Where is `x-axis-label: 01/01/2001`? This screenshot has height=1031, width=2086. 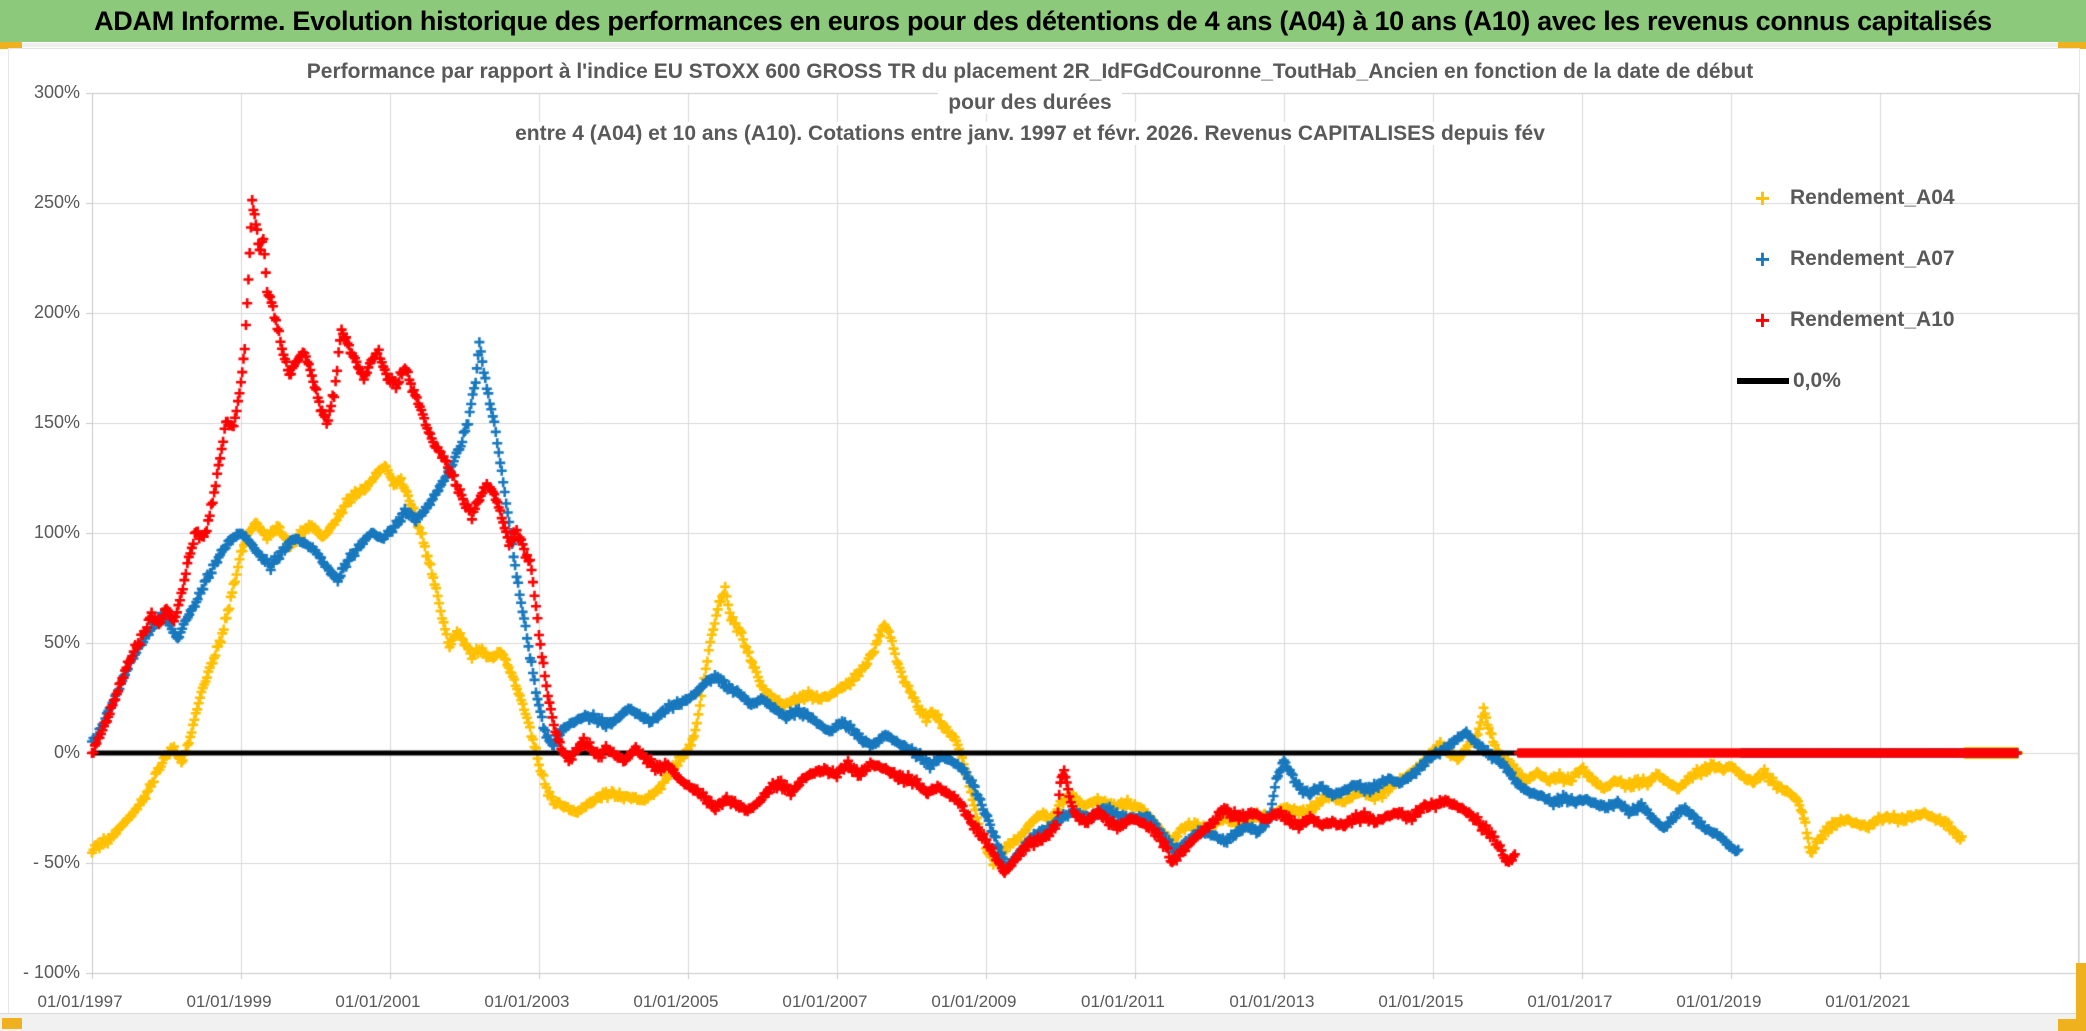 x-axis-label: 01/01/2001 is located at coordinates (378, 1001).